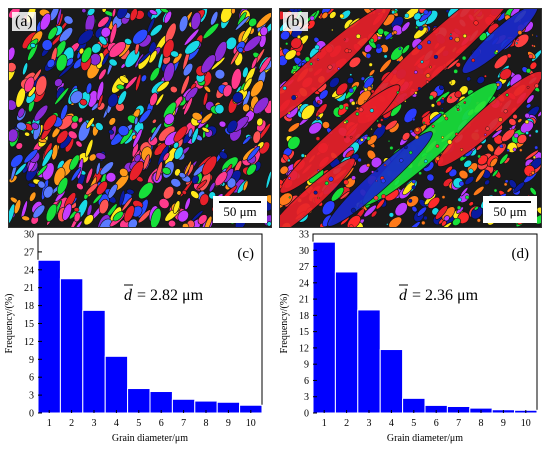 This screenshot has height=458, width=550. What do you see at coordinates (336, 71) in the screenshot?
I see `elongated-grain` at bounding box center [336, 71].